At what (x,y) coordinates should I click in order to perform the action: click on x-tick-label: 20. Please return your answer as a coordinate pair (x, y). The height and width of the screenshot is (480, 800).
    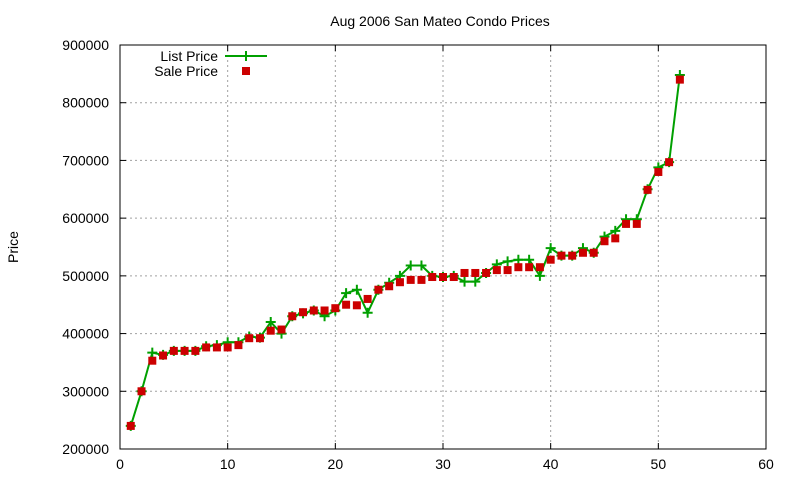
    Looking at the image, I should click on (336, 464).